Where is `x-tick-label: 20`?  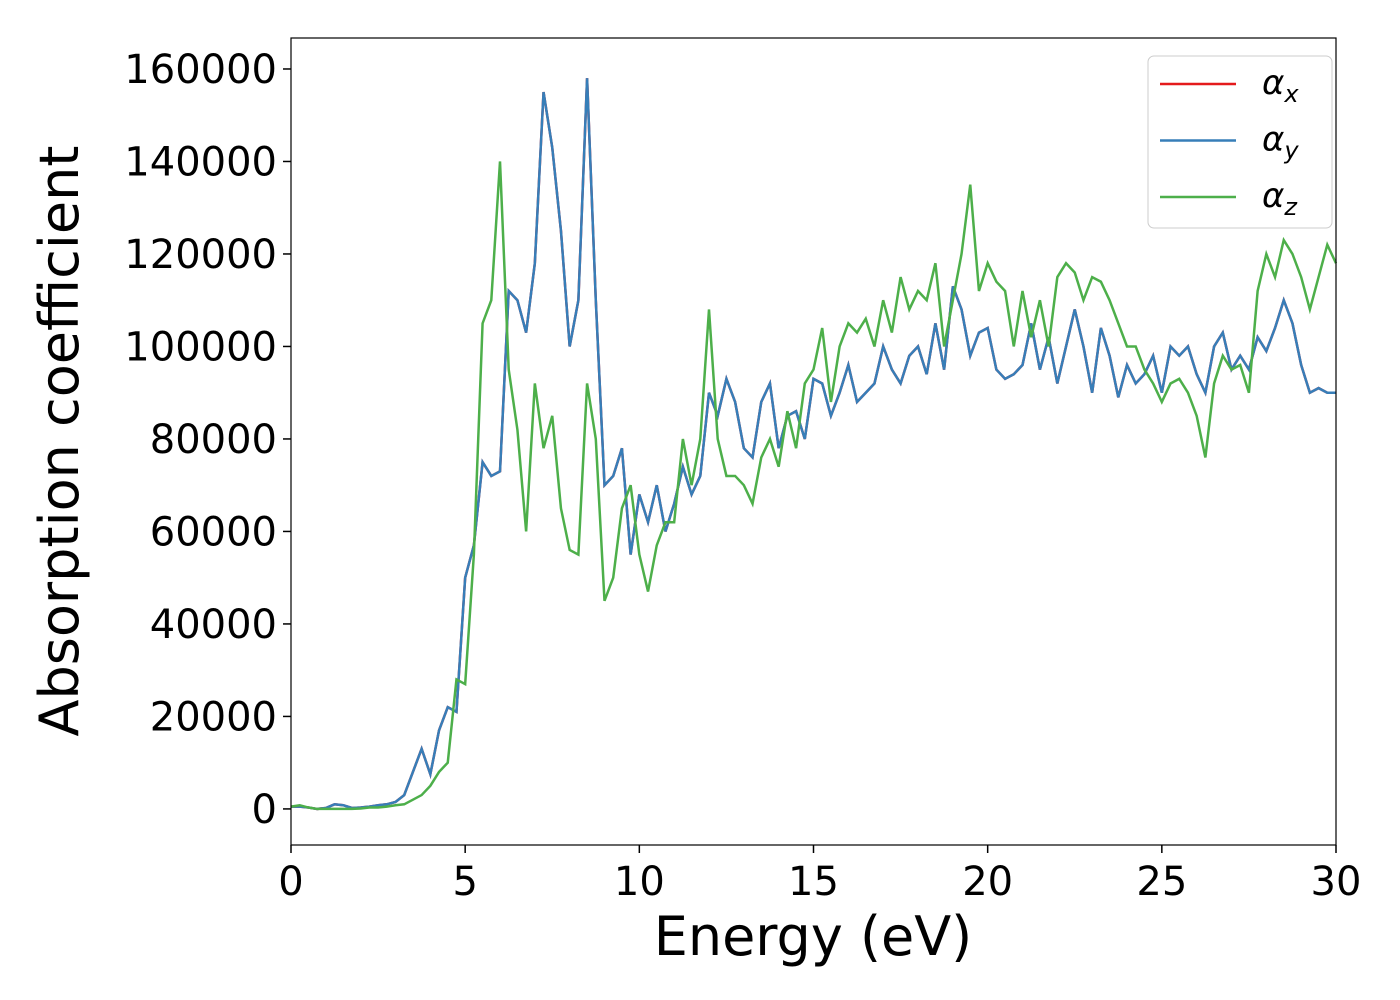
x-tick-label: 20 is located at coordinates (987, 882).